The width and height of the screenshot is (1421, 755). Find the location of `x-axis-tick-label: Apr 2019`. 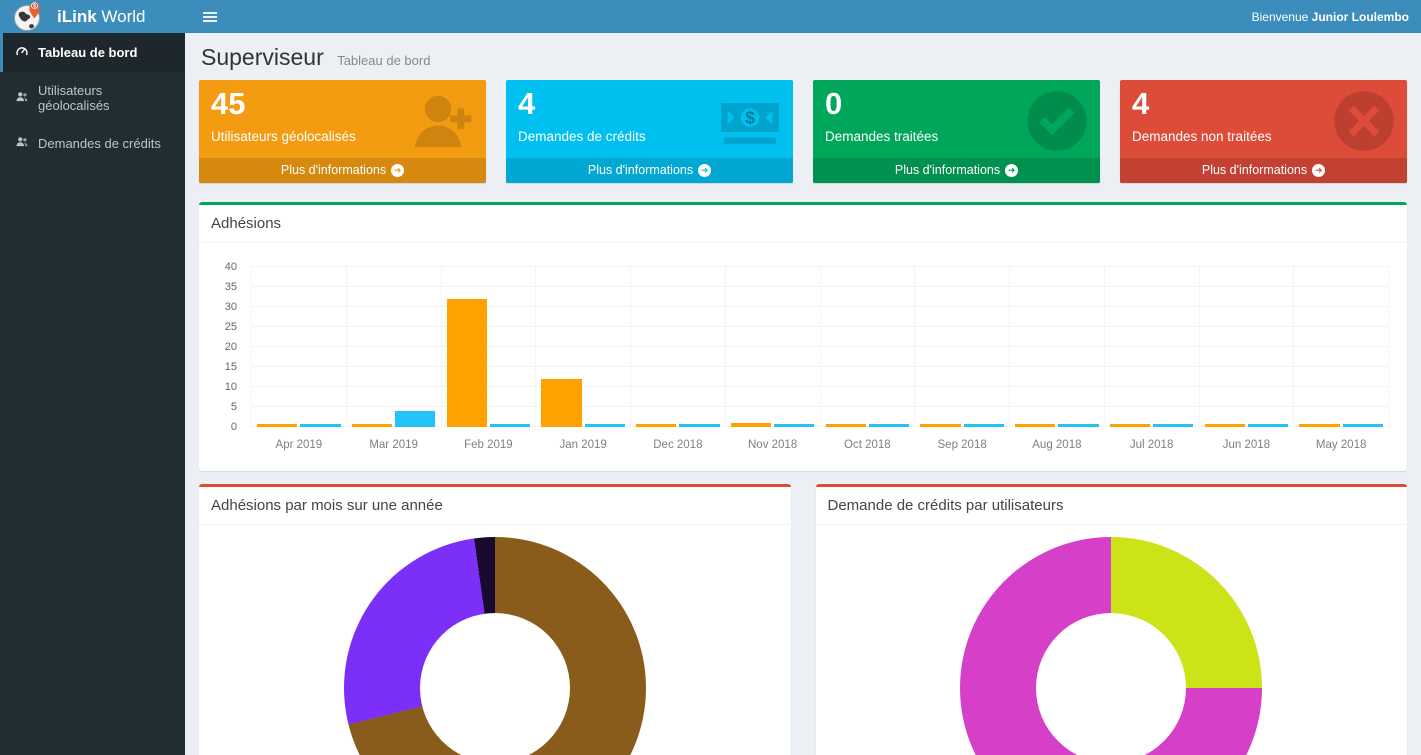

x-axis-tick-label: Apr 2019 is located at coordinates (299, 445).